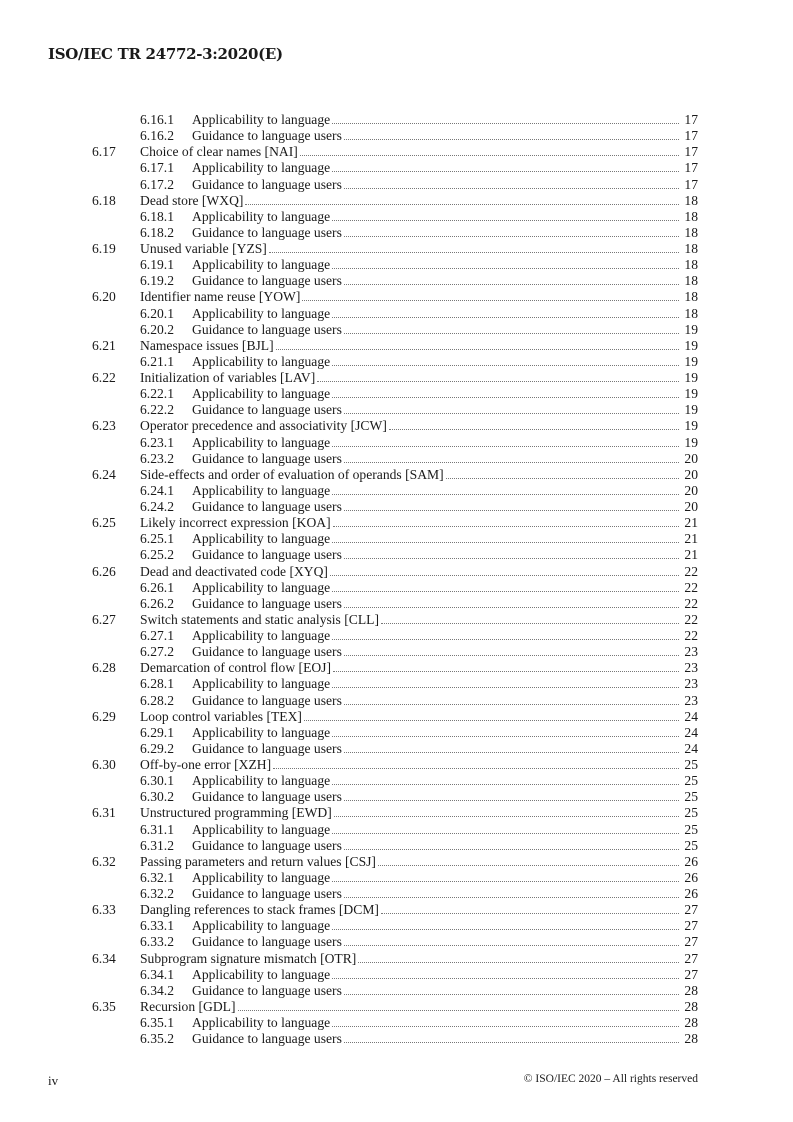 Image resolution: width=793 pixels, height=1122 pixels. Describe the element at coordinates (396, 716) in the screenshot. I see `toc-entry: 6.29 Loop control variables [TEX] 24` at that location.